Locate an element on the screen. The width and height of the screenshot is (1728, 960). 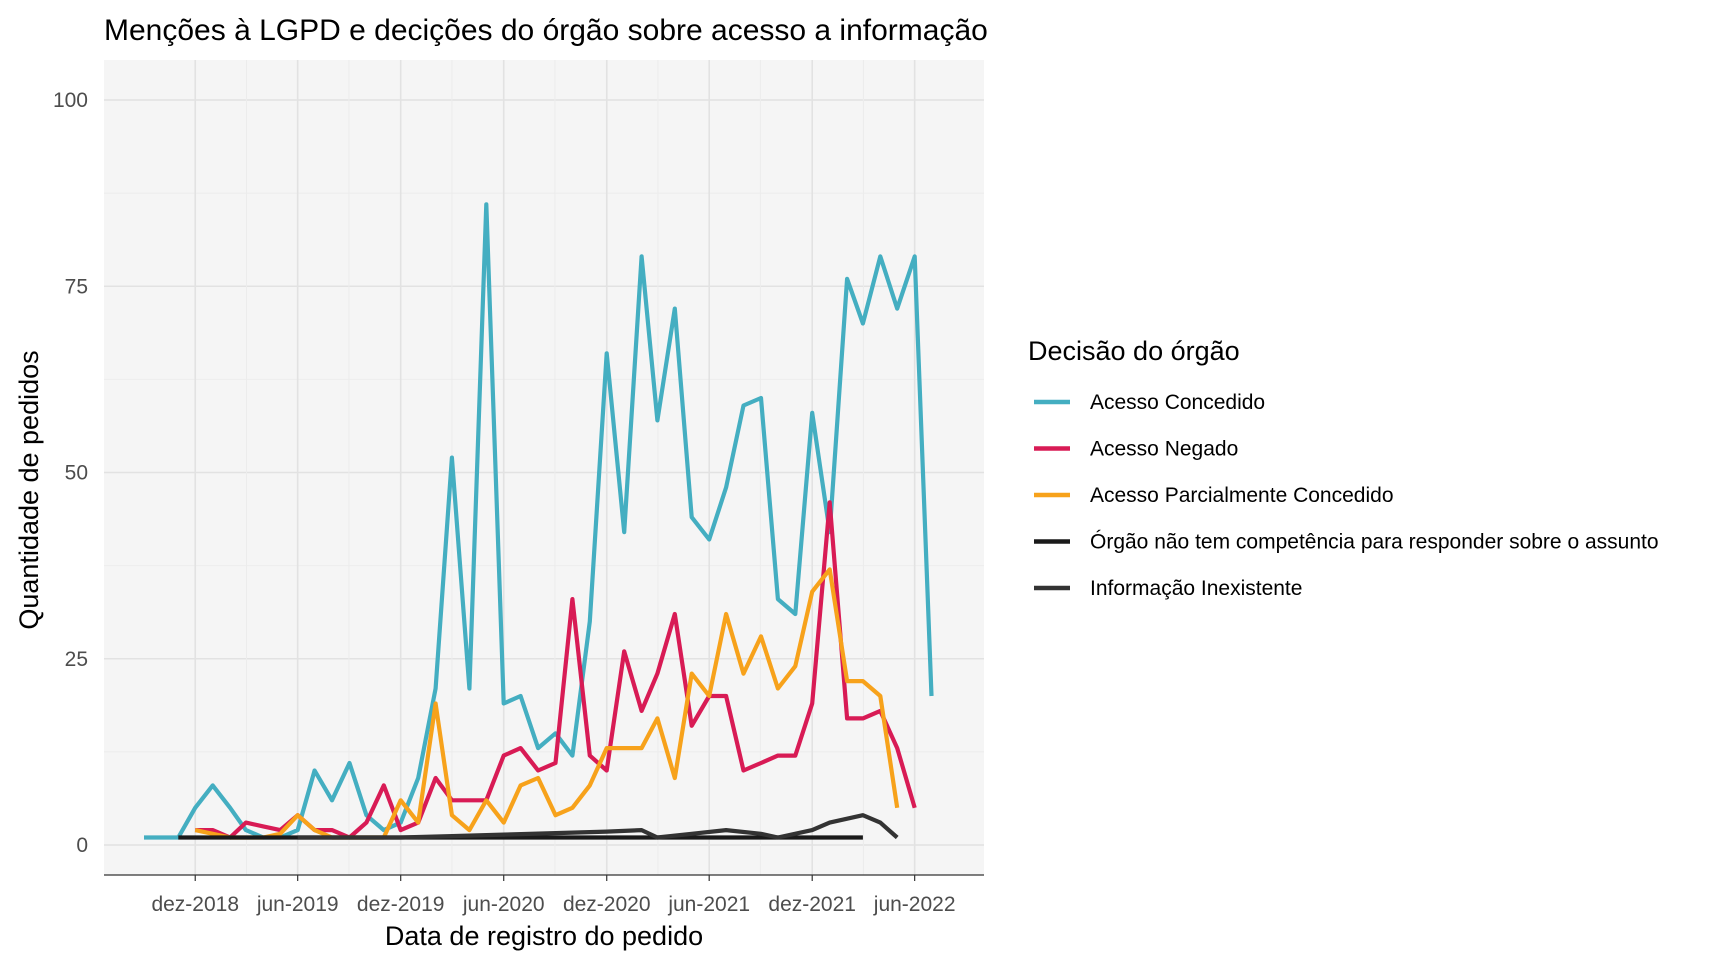
y-axis-ticks: 0 25 50 75 100 is located at coordinates (70, 473).